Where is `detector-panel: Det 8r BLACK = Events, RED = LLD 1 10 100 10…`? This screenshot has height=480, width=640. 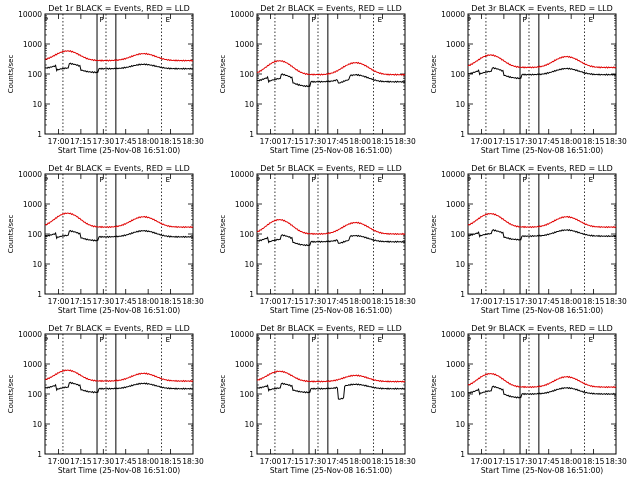
detector-panel: Det 8r BLACK = Events, RED = LLD 1 10 100 10… is located at coordinates (317, 399).